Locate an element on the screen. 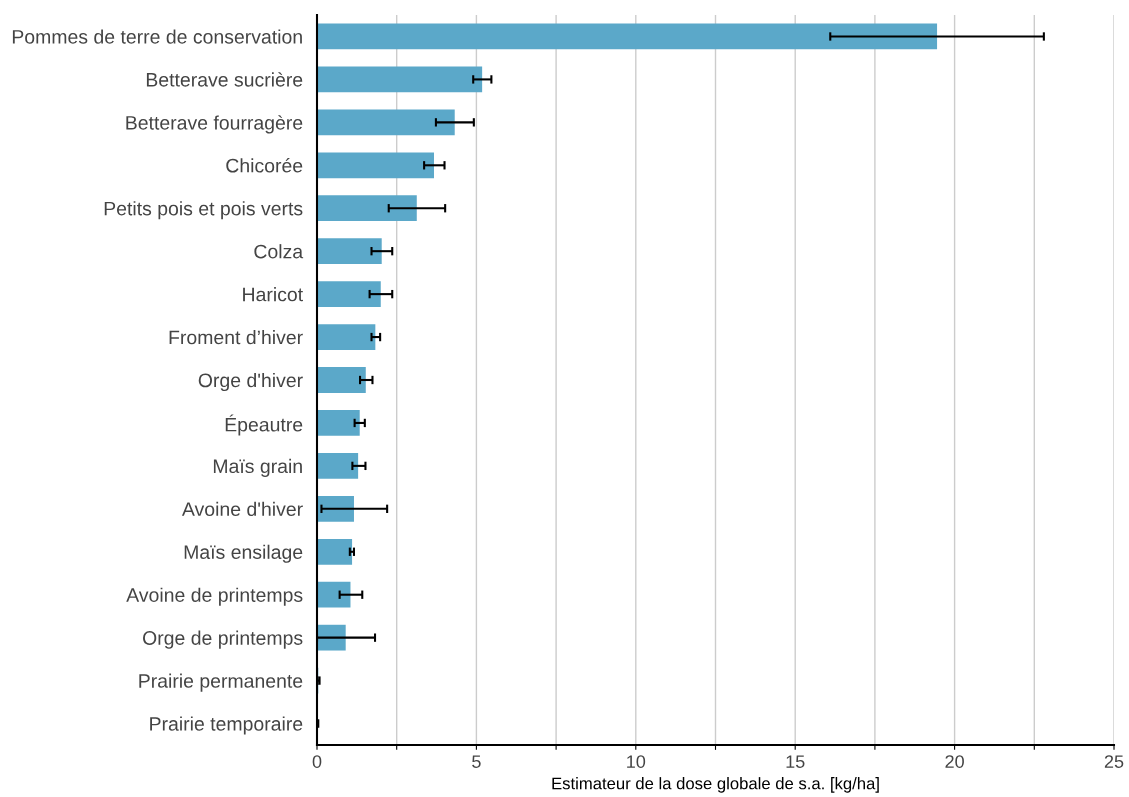 This screenshot has height=797, width=1129. y-tick-label: Pommes de terre de conservation is located at coordinates (157, 36).